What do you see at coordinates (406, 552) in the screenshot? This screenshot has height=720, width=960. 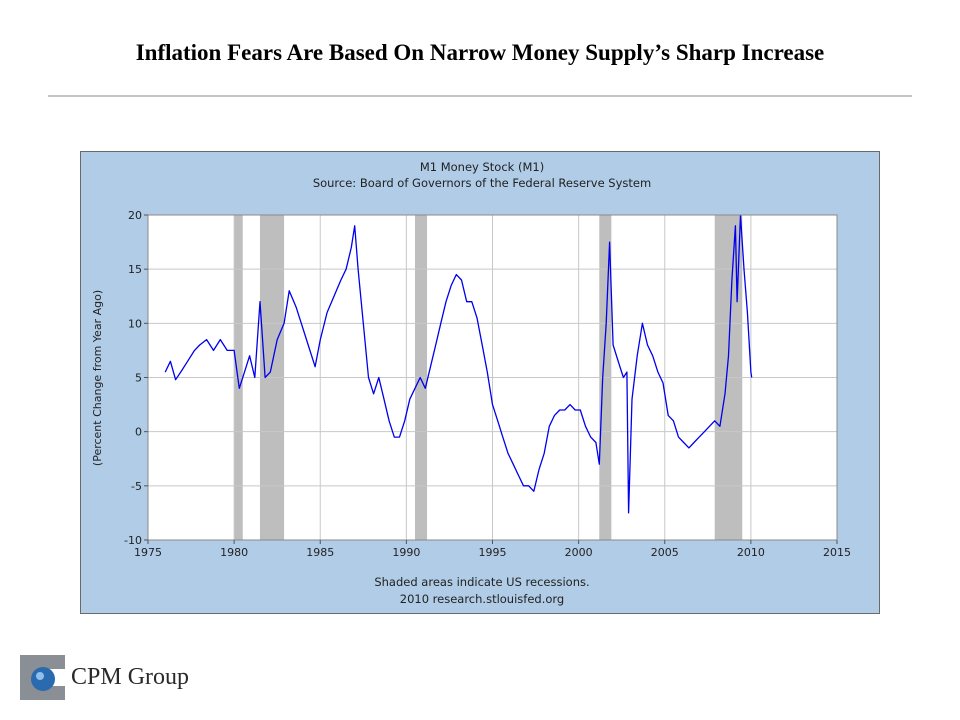 I see `x-tick-label: 1990` at bounding box center [406, 552].